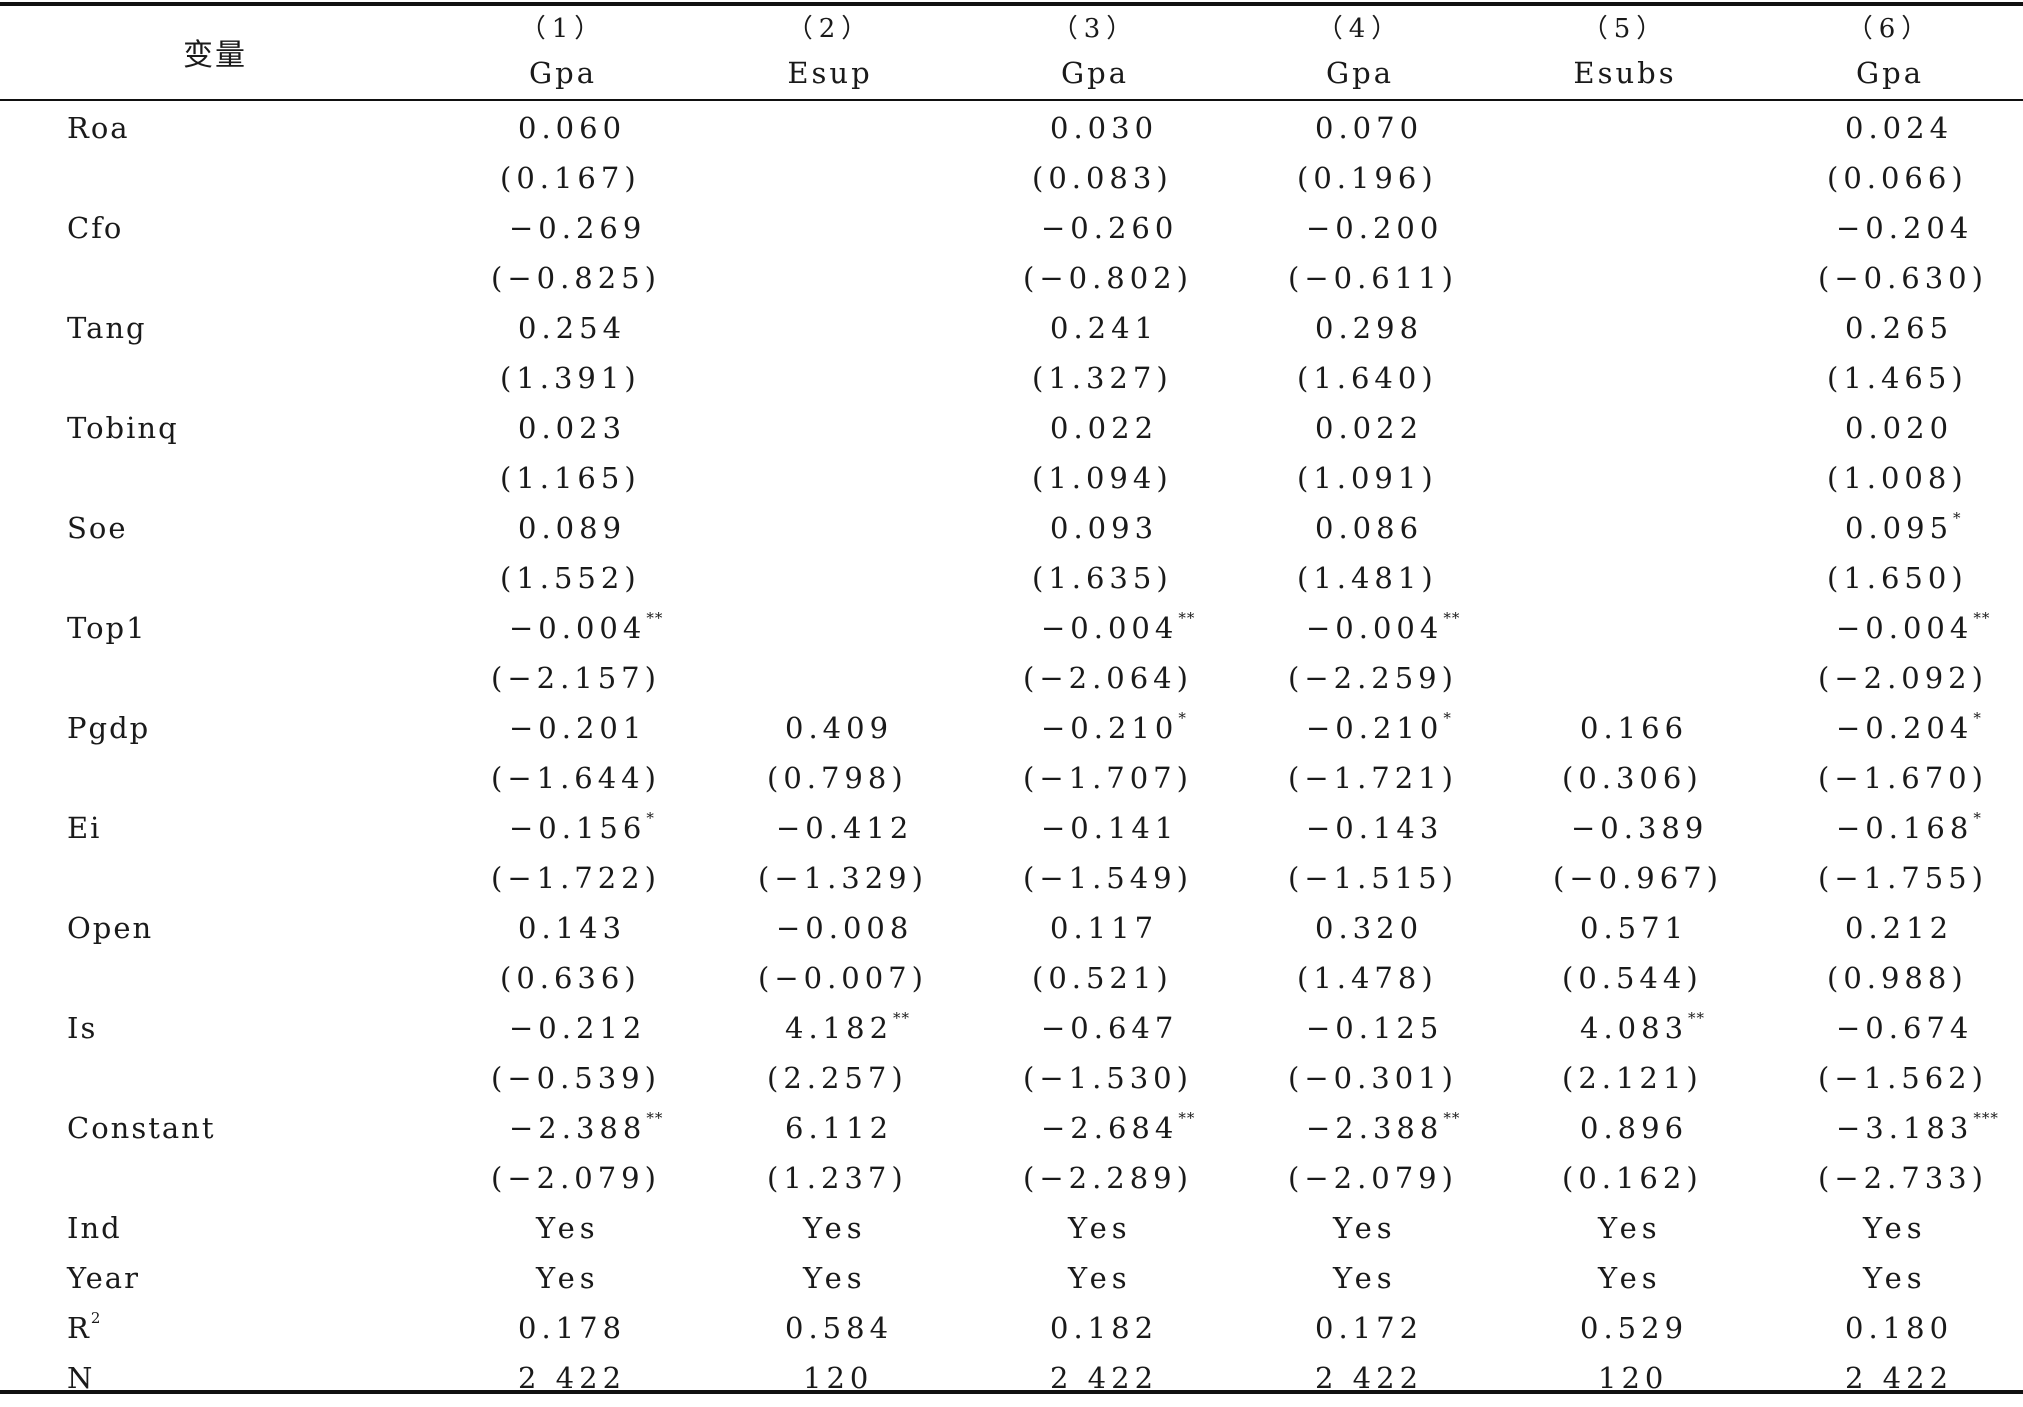 The width and height of the screenshot is (2023, 1407). I want to click on cell-value: −0.269, so click(578, 228).